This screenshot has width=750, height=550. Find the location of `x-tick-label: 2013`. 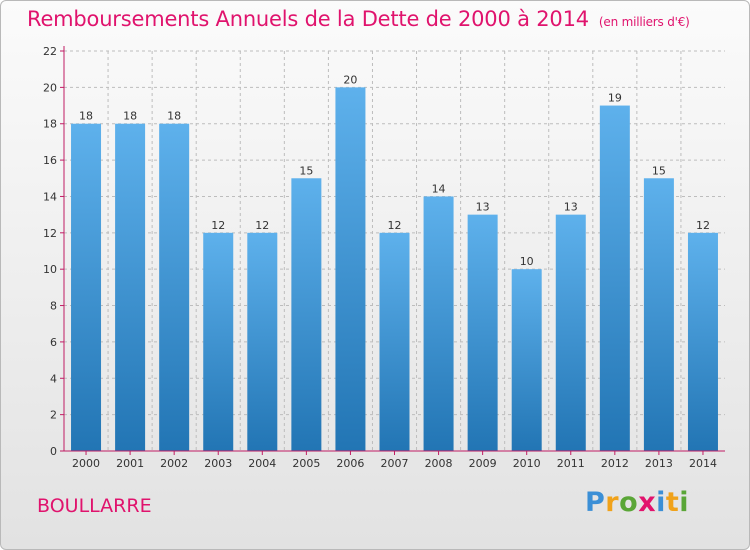

x-tick-label: 2013 is located at coordinates (659, 463).